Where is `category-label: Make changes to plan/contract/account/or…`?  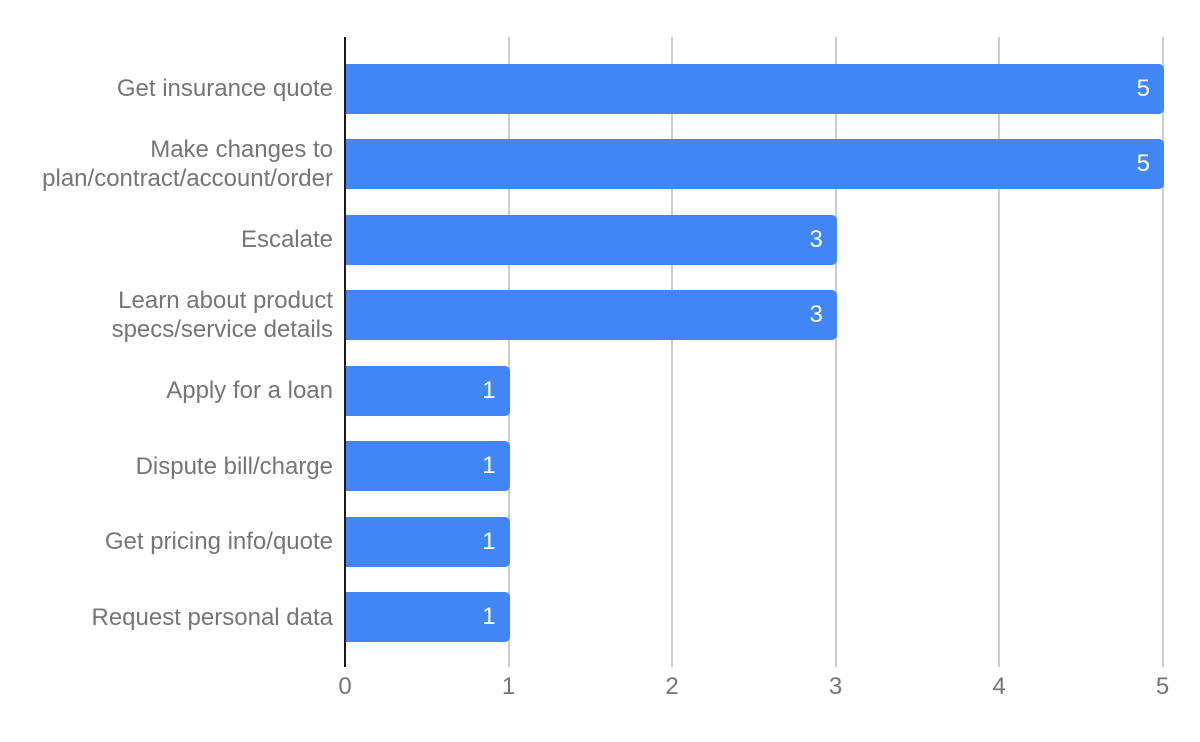
category-label: Make changes to plan/contract/account/or… is located at coordinates (187, 164).